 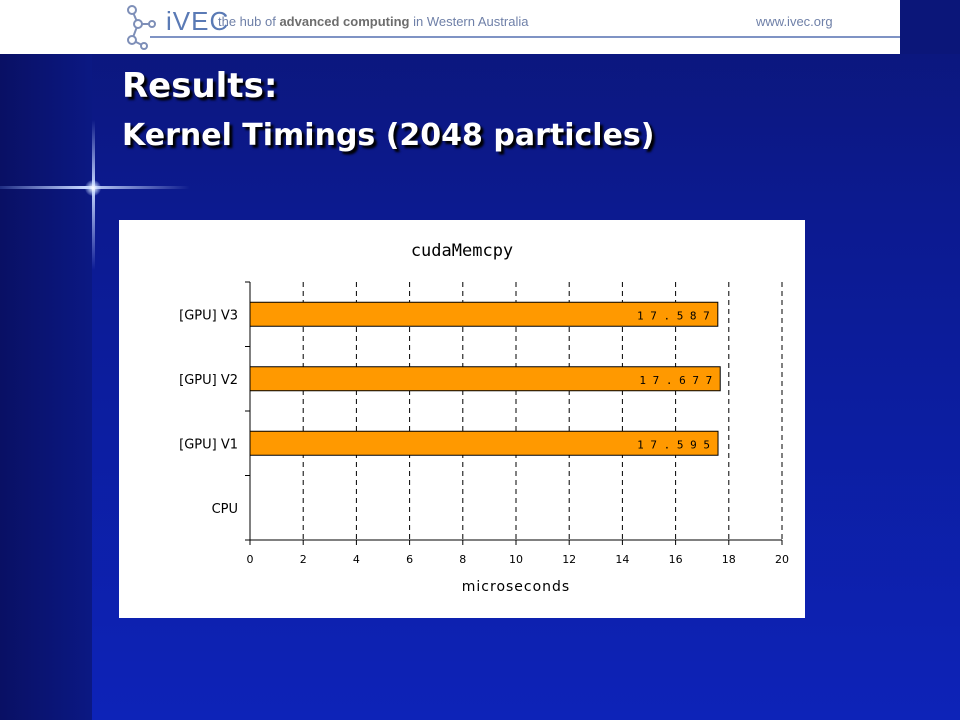 I want to click on category-label: [GPU] V3, so click(x=208, y=315).